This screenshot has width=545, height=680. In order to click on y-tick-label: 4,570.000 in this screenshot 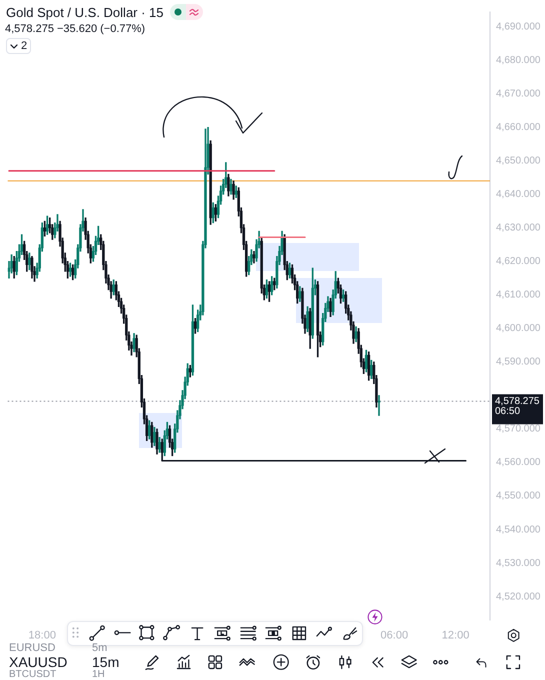, I will do `click(518, 429)`.